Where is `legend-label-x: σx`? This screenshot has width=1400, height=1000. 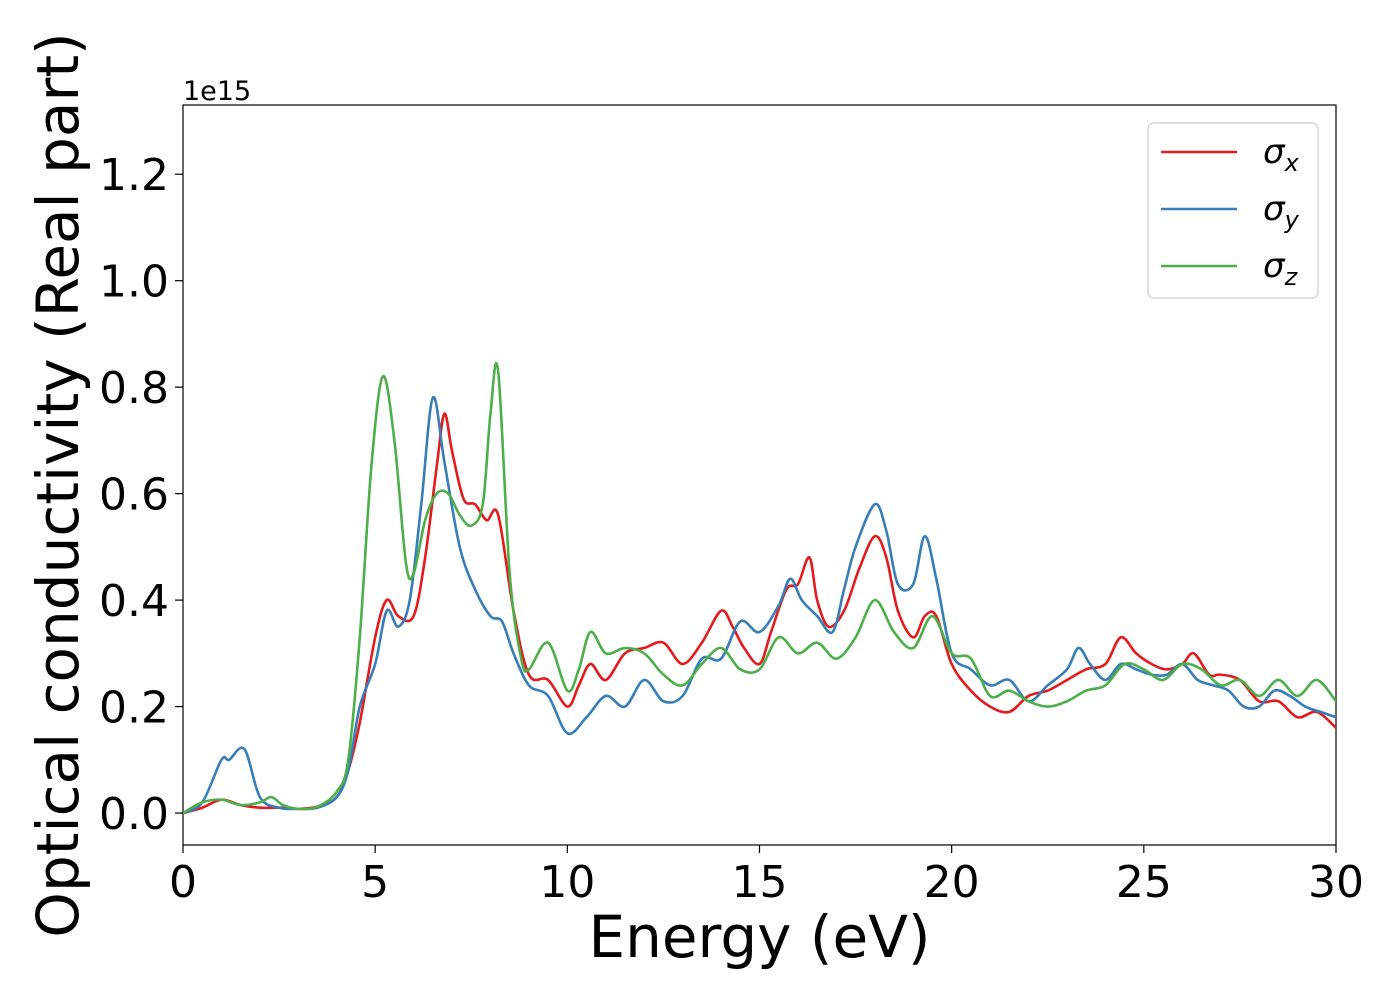 legend-label-x: σx is located at coordinates (1281, 154).